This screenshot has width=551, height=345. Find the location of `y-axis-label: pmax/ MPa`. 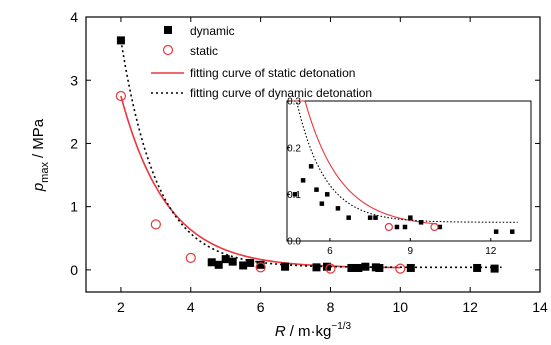

y-axis-label: pmax/ MPa is located at coordinates (40, 155).